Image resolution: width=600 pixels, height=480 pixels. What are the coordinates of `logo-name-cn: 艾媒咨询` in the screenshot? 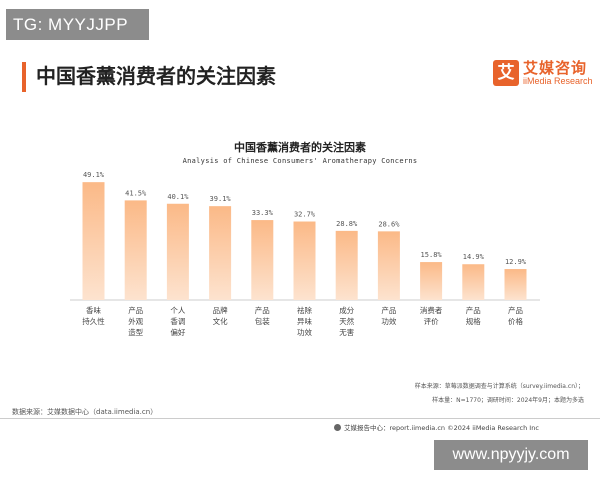 It's located at (555, 68).